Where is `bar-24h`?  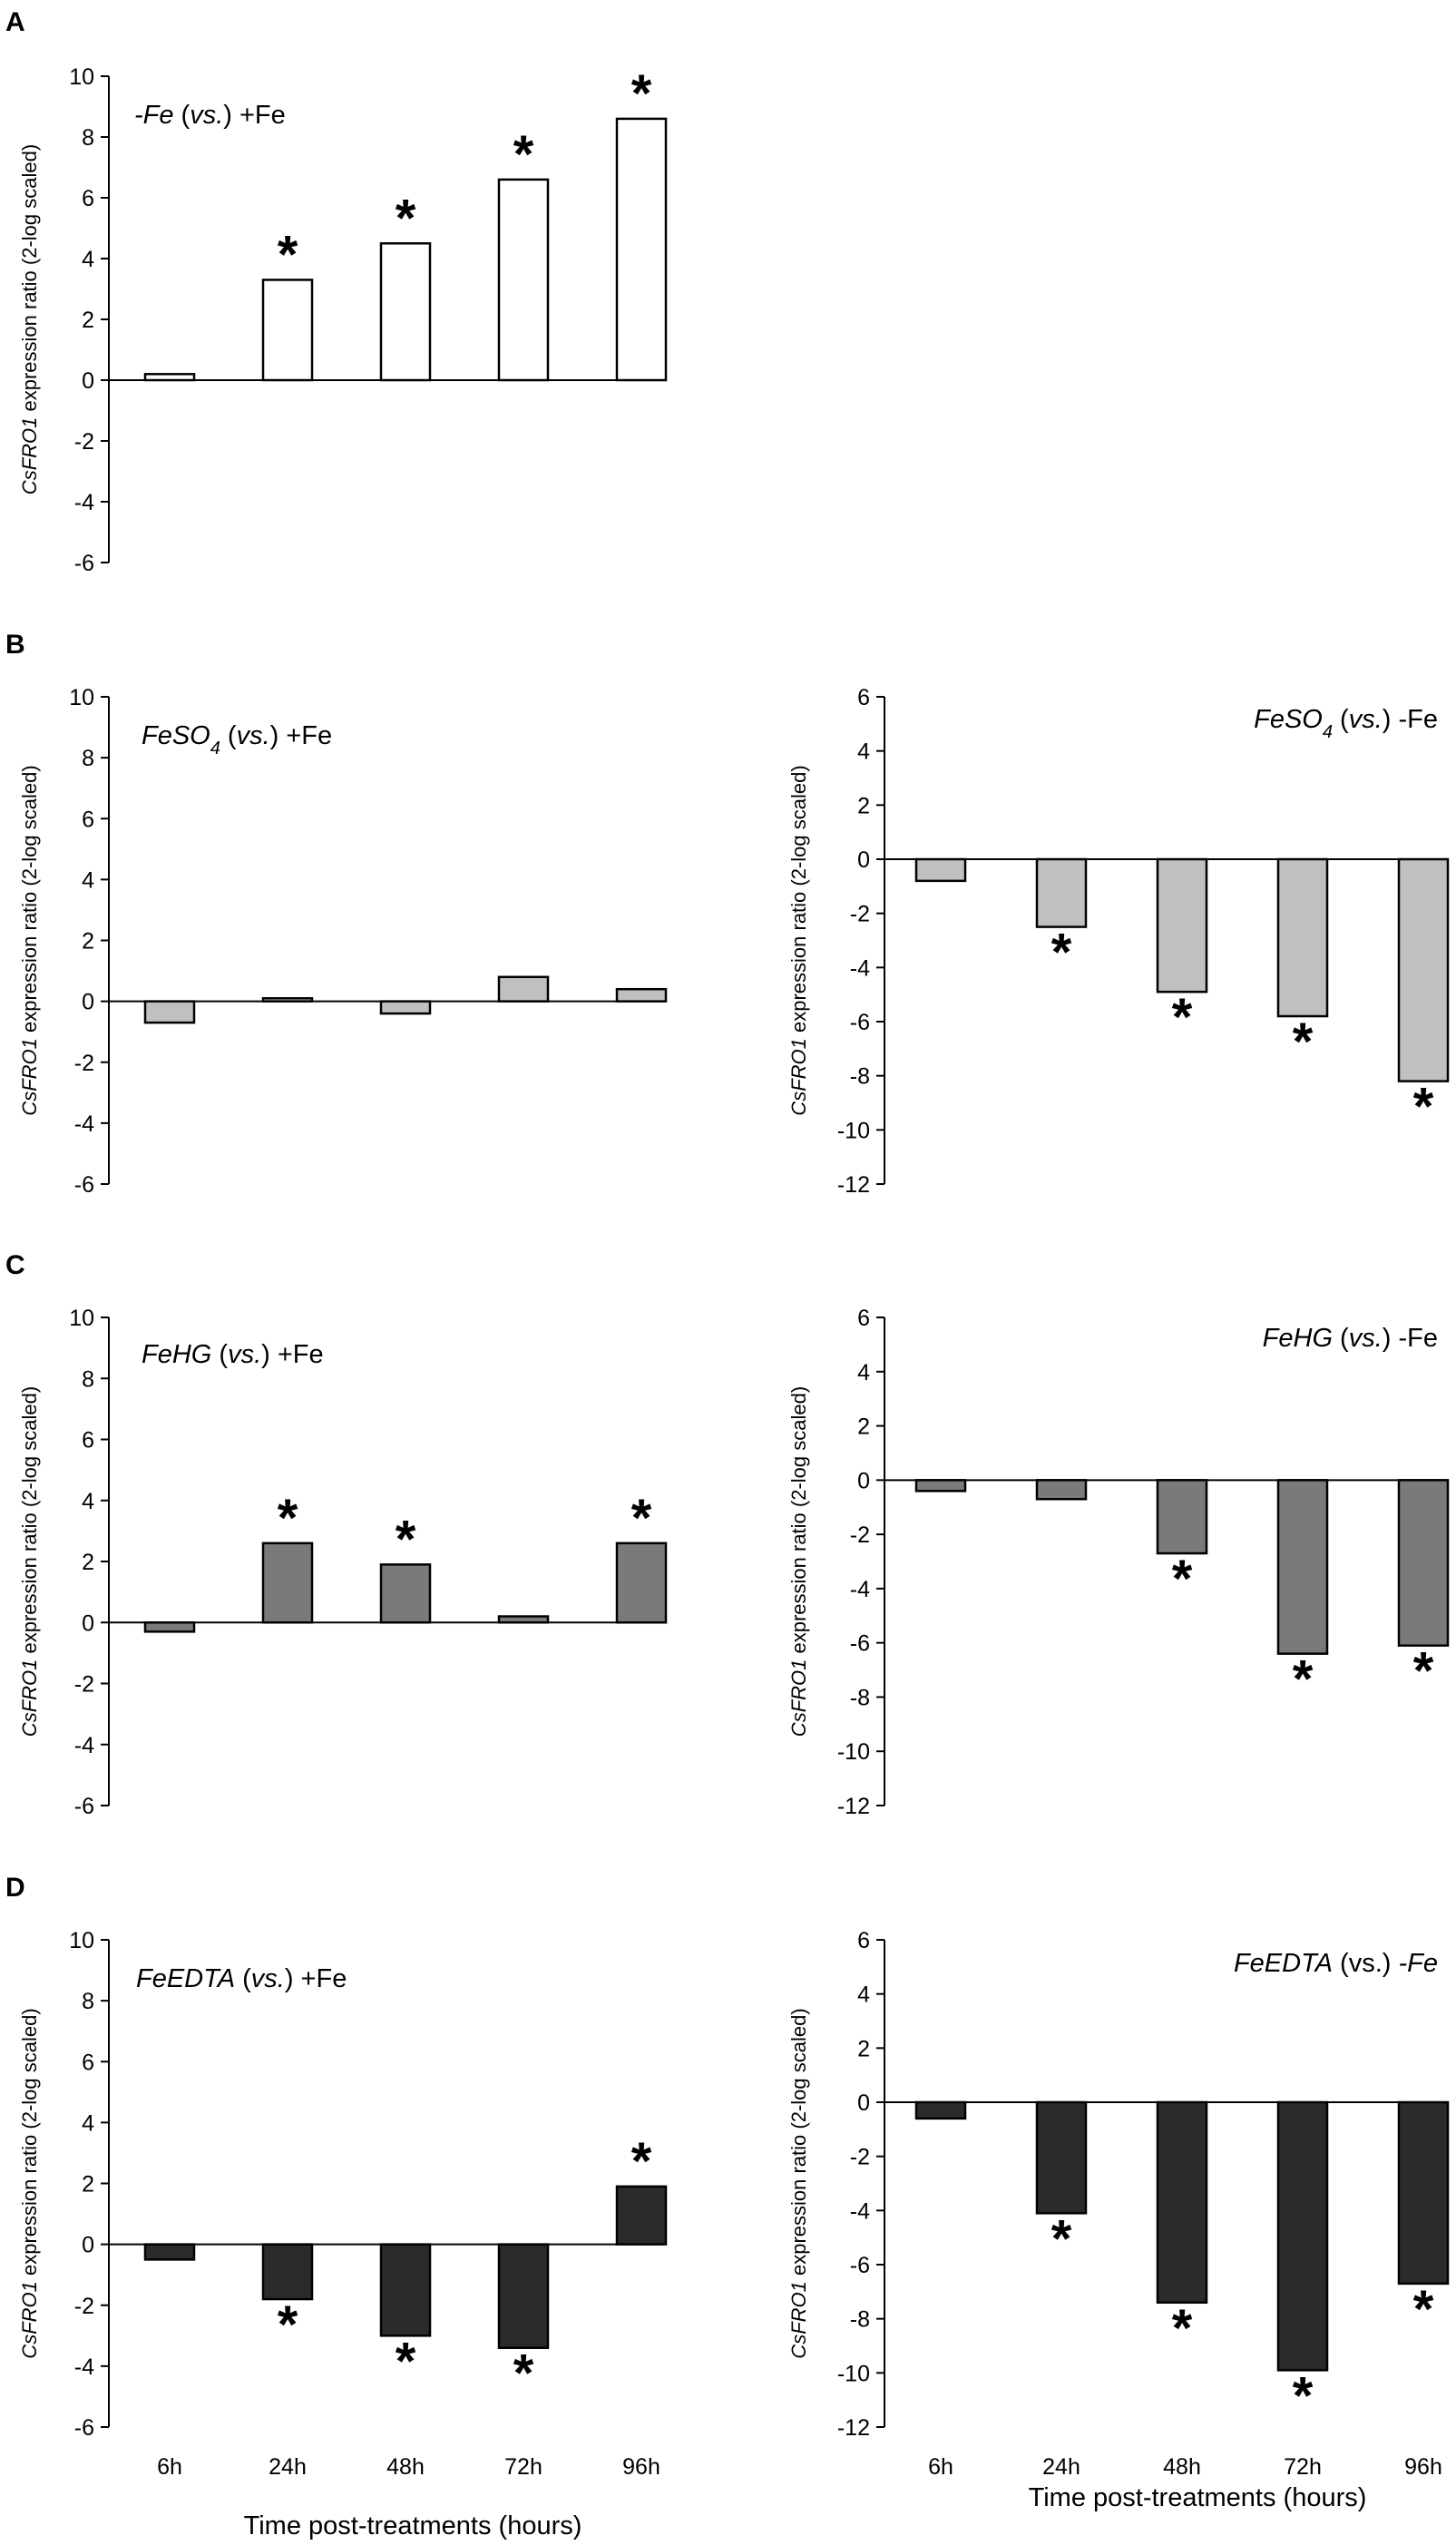
bar-24h is located at coordinates (1062, 2158).